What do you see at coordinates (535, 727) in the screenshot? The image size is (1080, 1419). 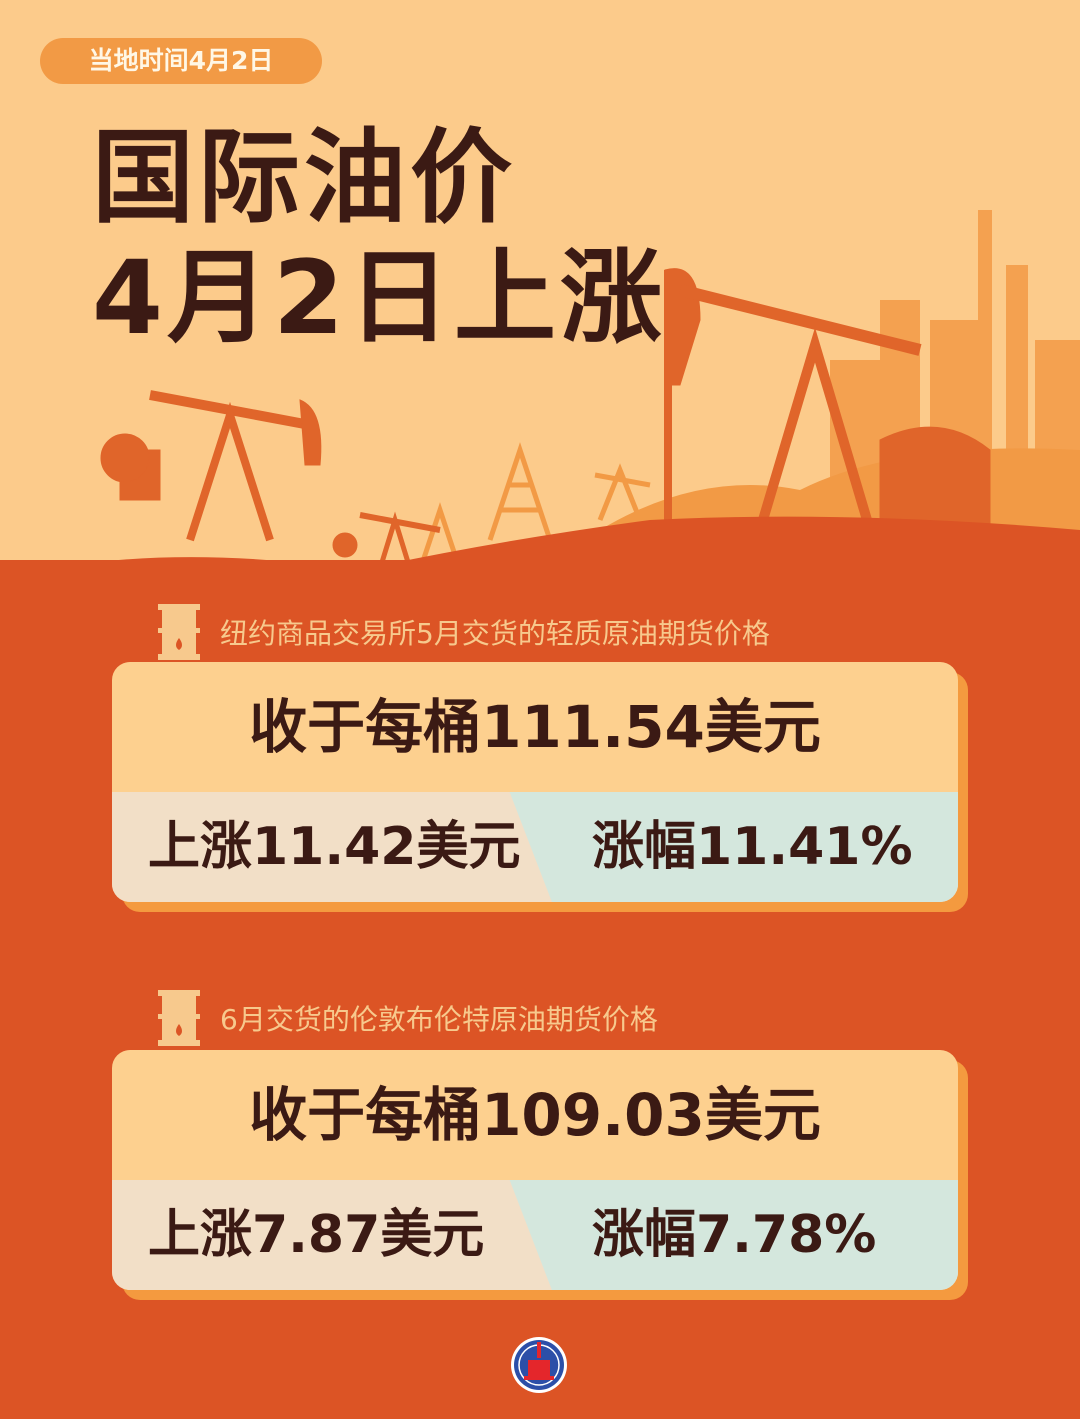 I see `close-price: 收于每桶111.54美元` at bounding box center [535, 727].